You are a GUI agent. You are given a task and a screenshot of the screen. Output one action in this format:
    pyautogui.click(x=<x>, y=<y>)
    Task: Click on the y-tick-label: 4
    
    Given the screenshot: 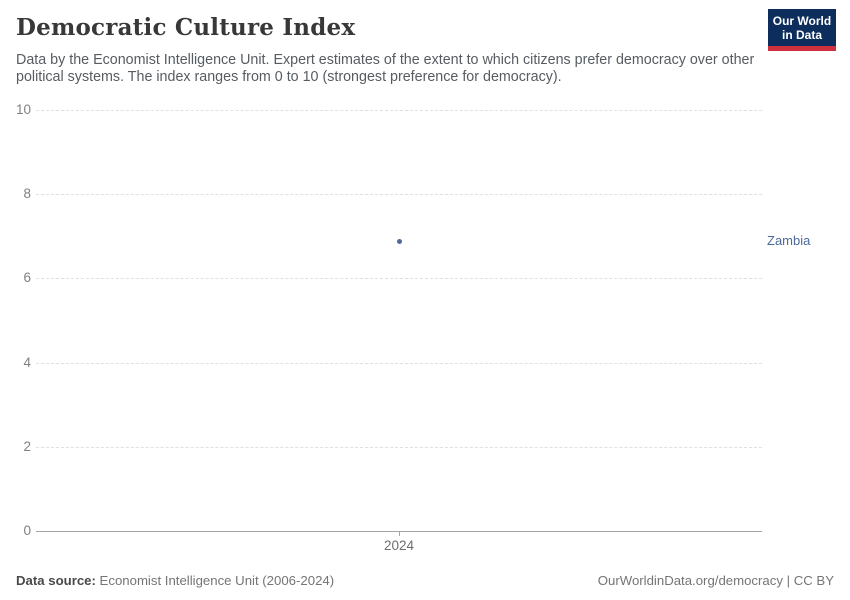 What is the action you would take?
    pyautogui.click(x=27, y=362)
    